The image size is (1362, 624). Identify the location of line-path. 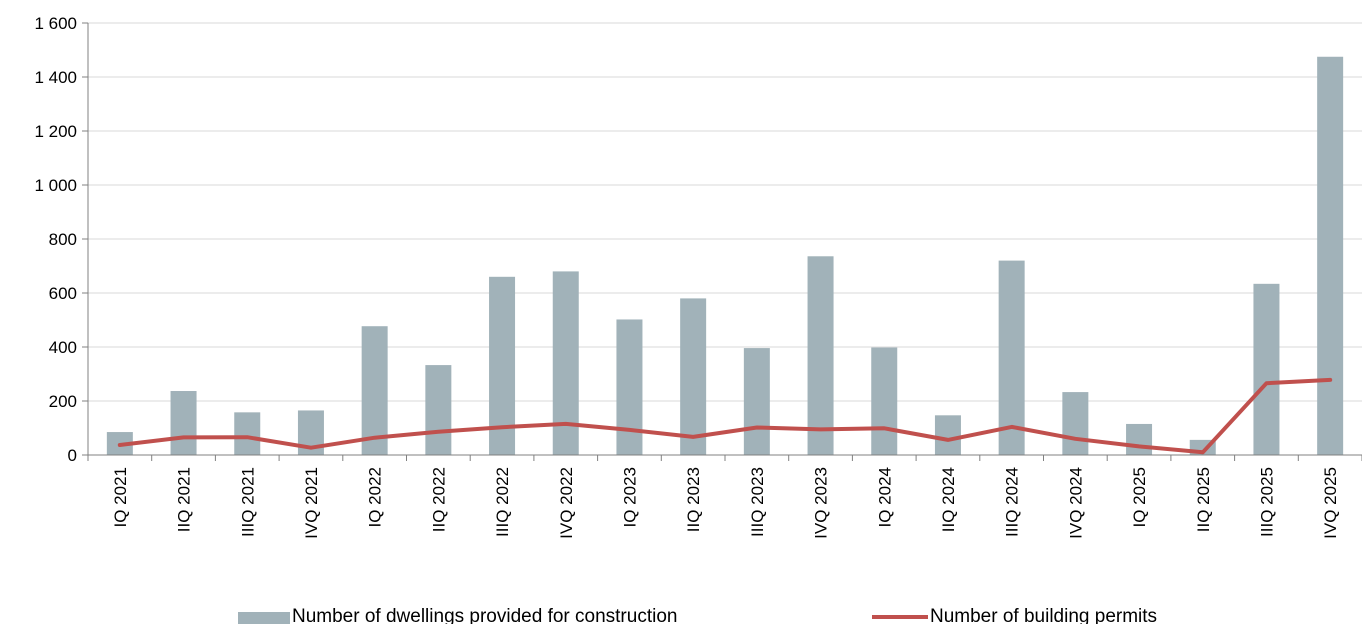
(725, 416).